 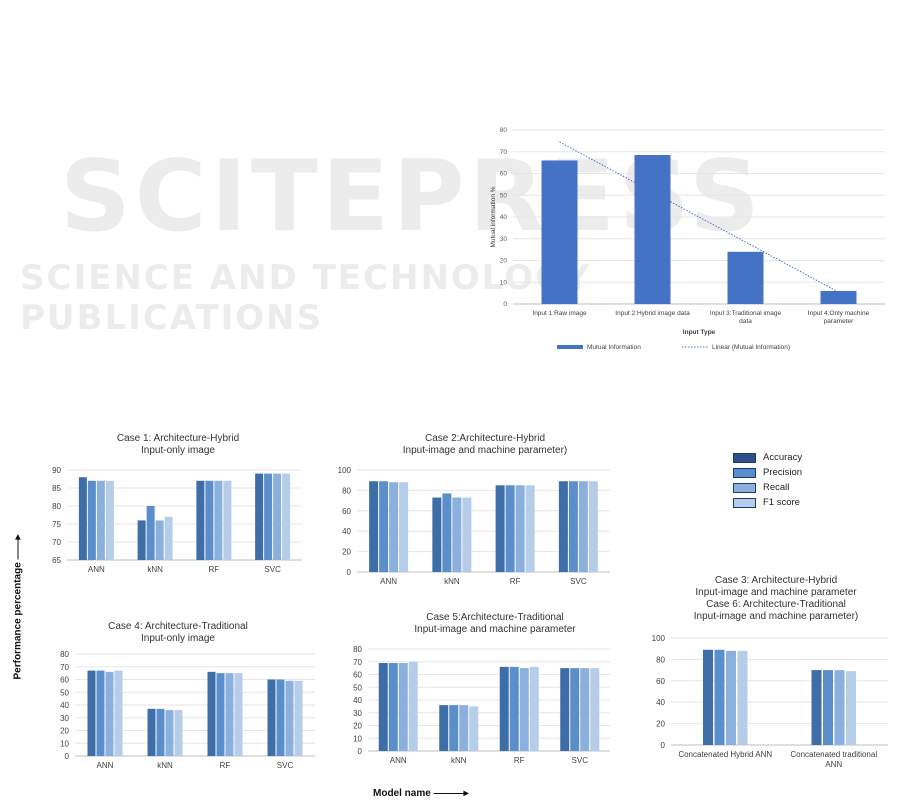 I want to click on mi-ytick-label: 30, so click(x=504, y=239).